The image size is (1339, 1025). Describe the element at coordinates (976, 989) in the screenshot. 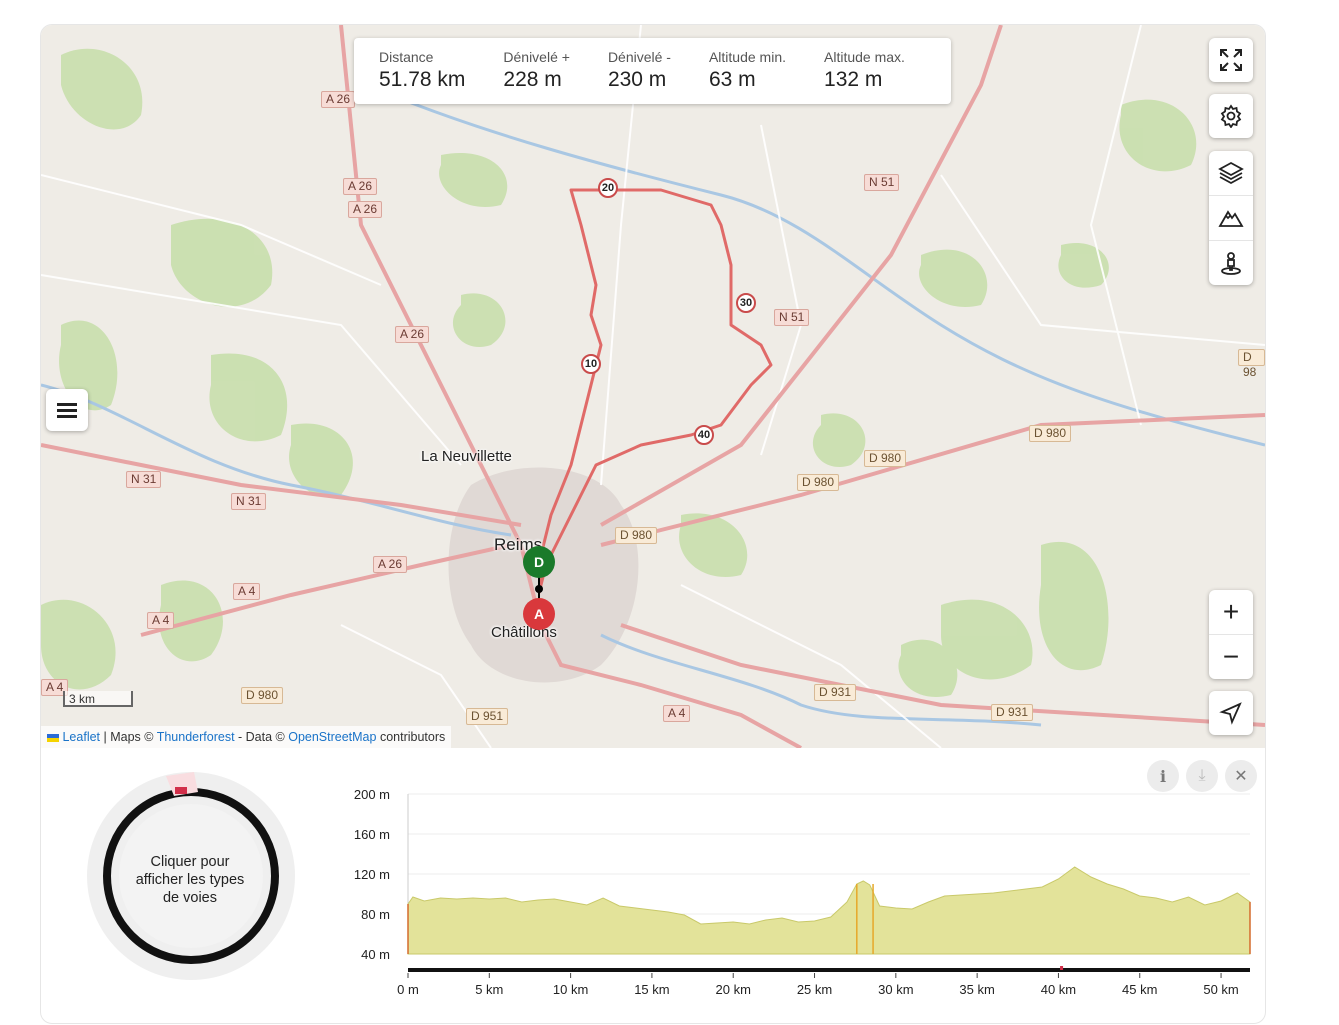

I see `x-tick-label: 35 km` at that location.